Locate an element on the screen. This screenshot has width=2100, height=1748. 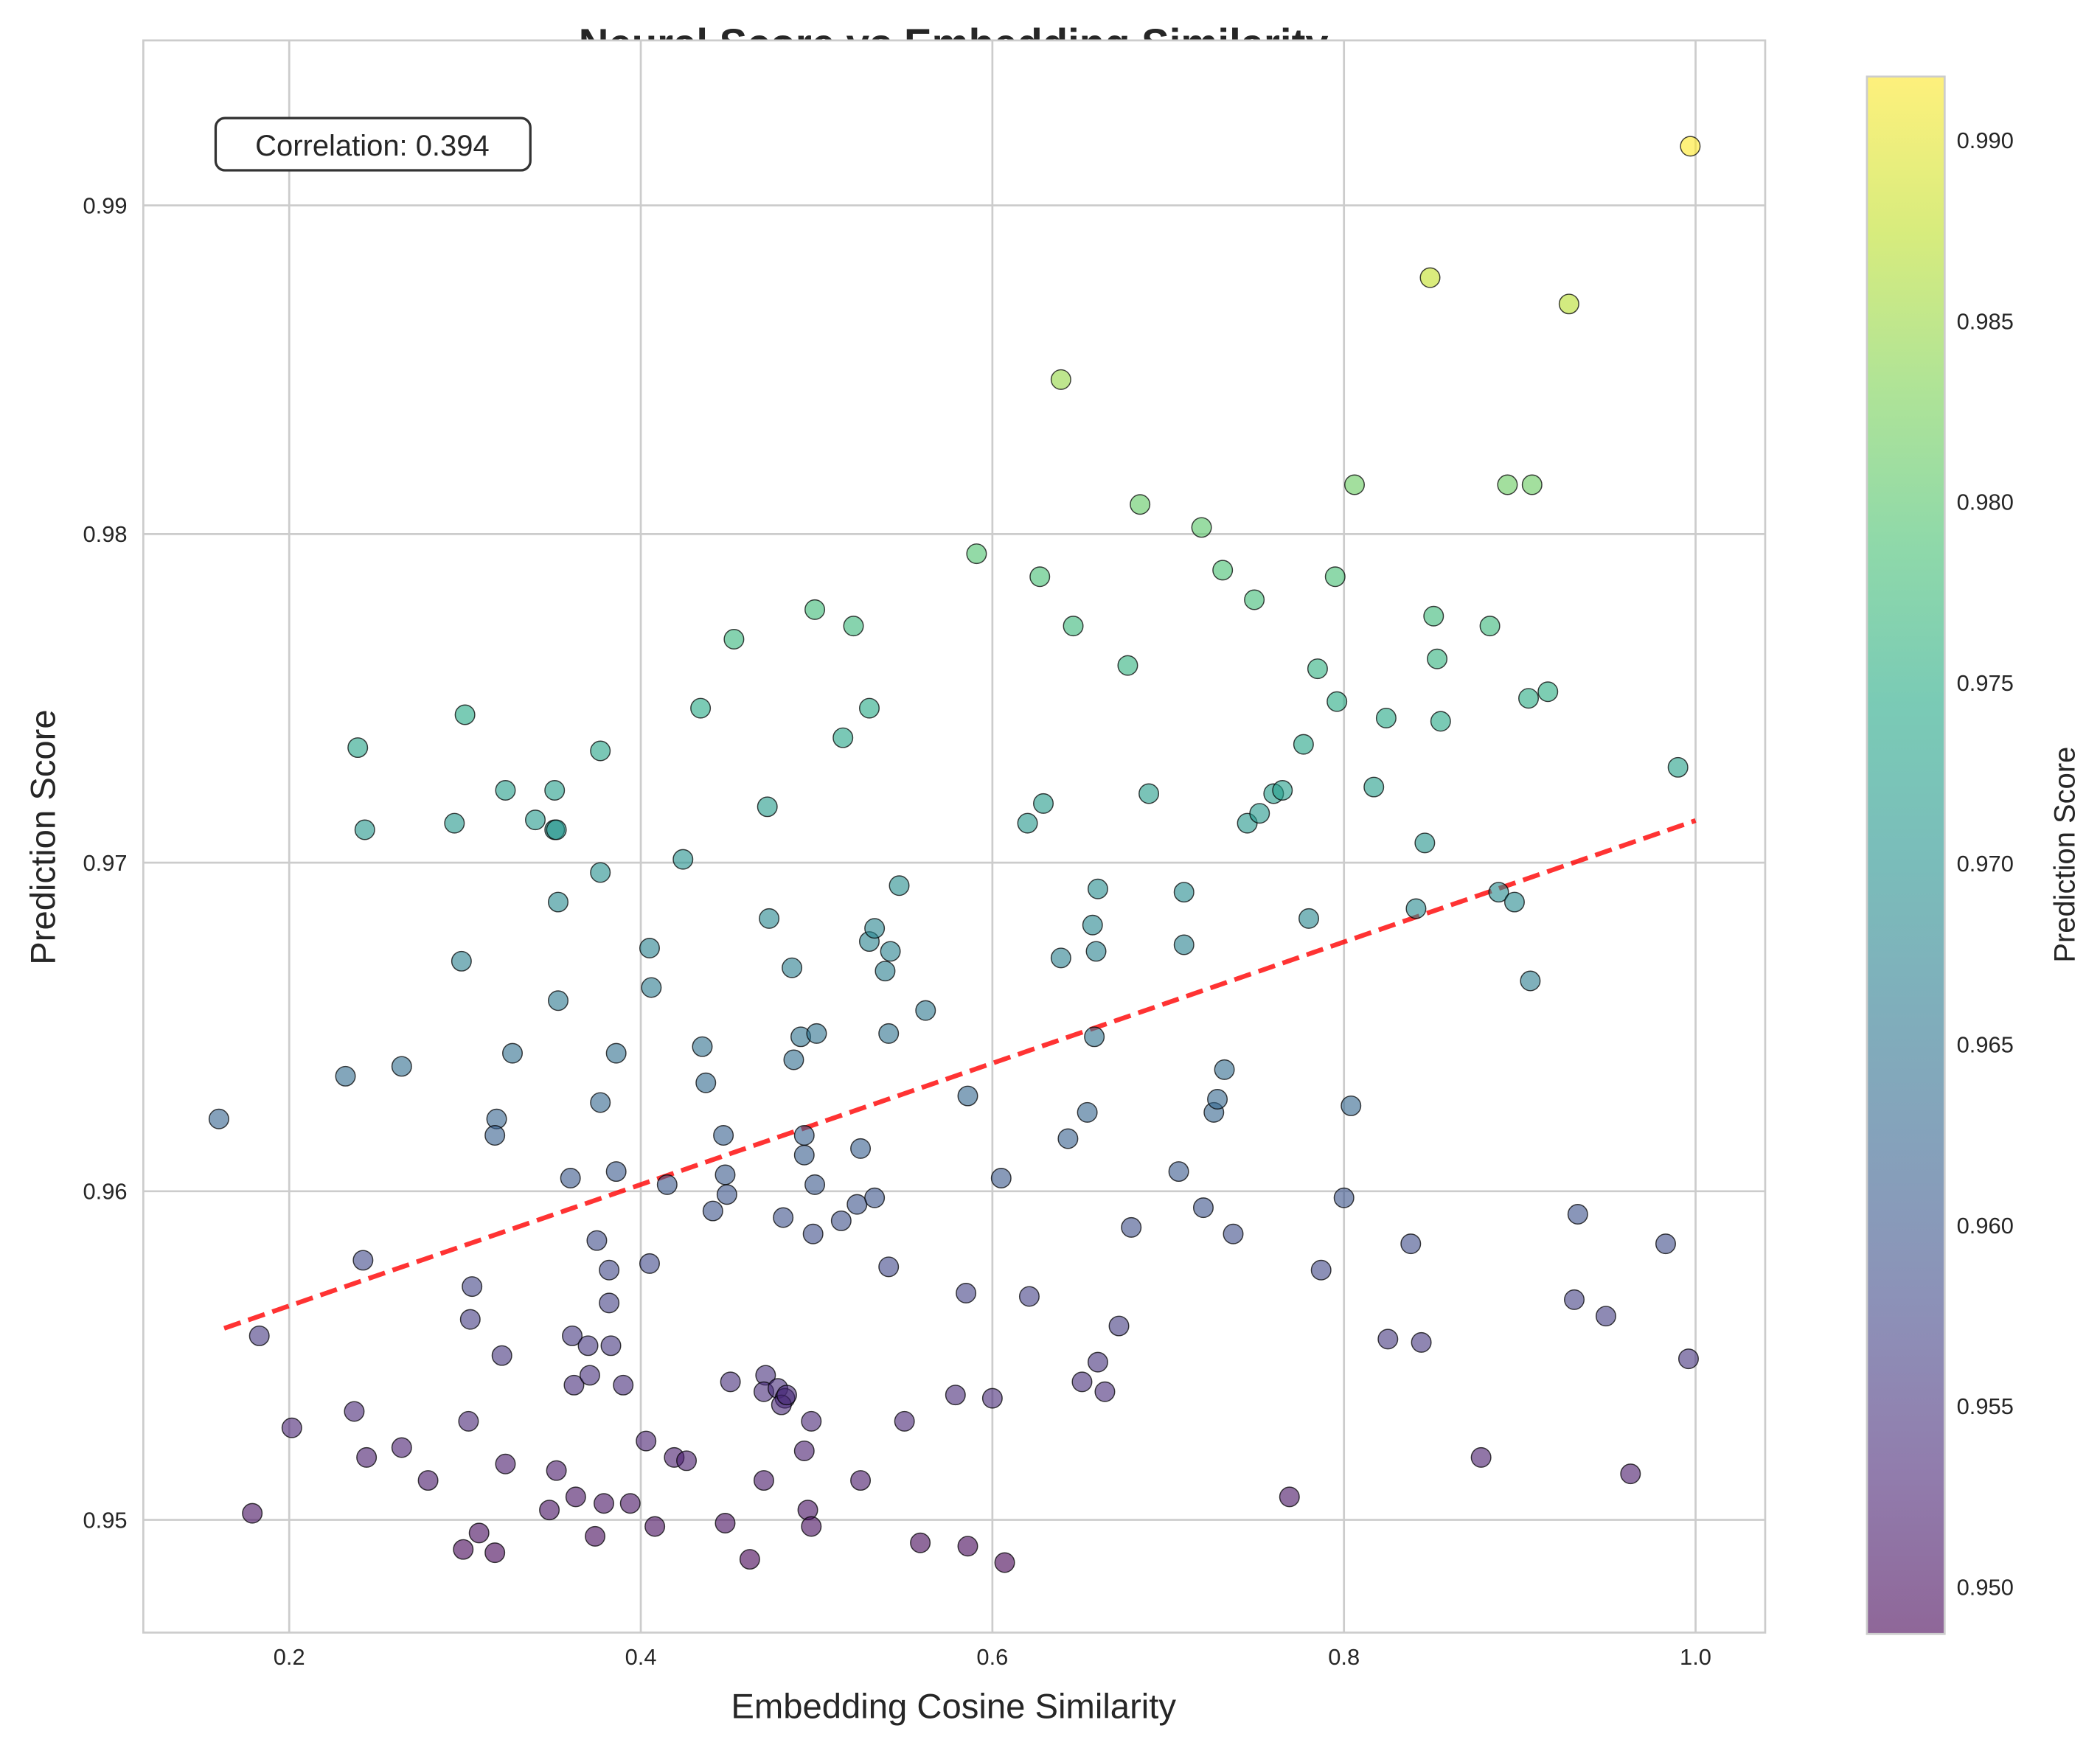
colorbar-tick-label: 0.970 is located at coordinates (1986, 864).